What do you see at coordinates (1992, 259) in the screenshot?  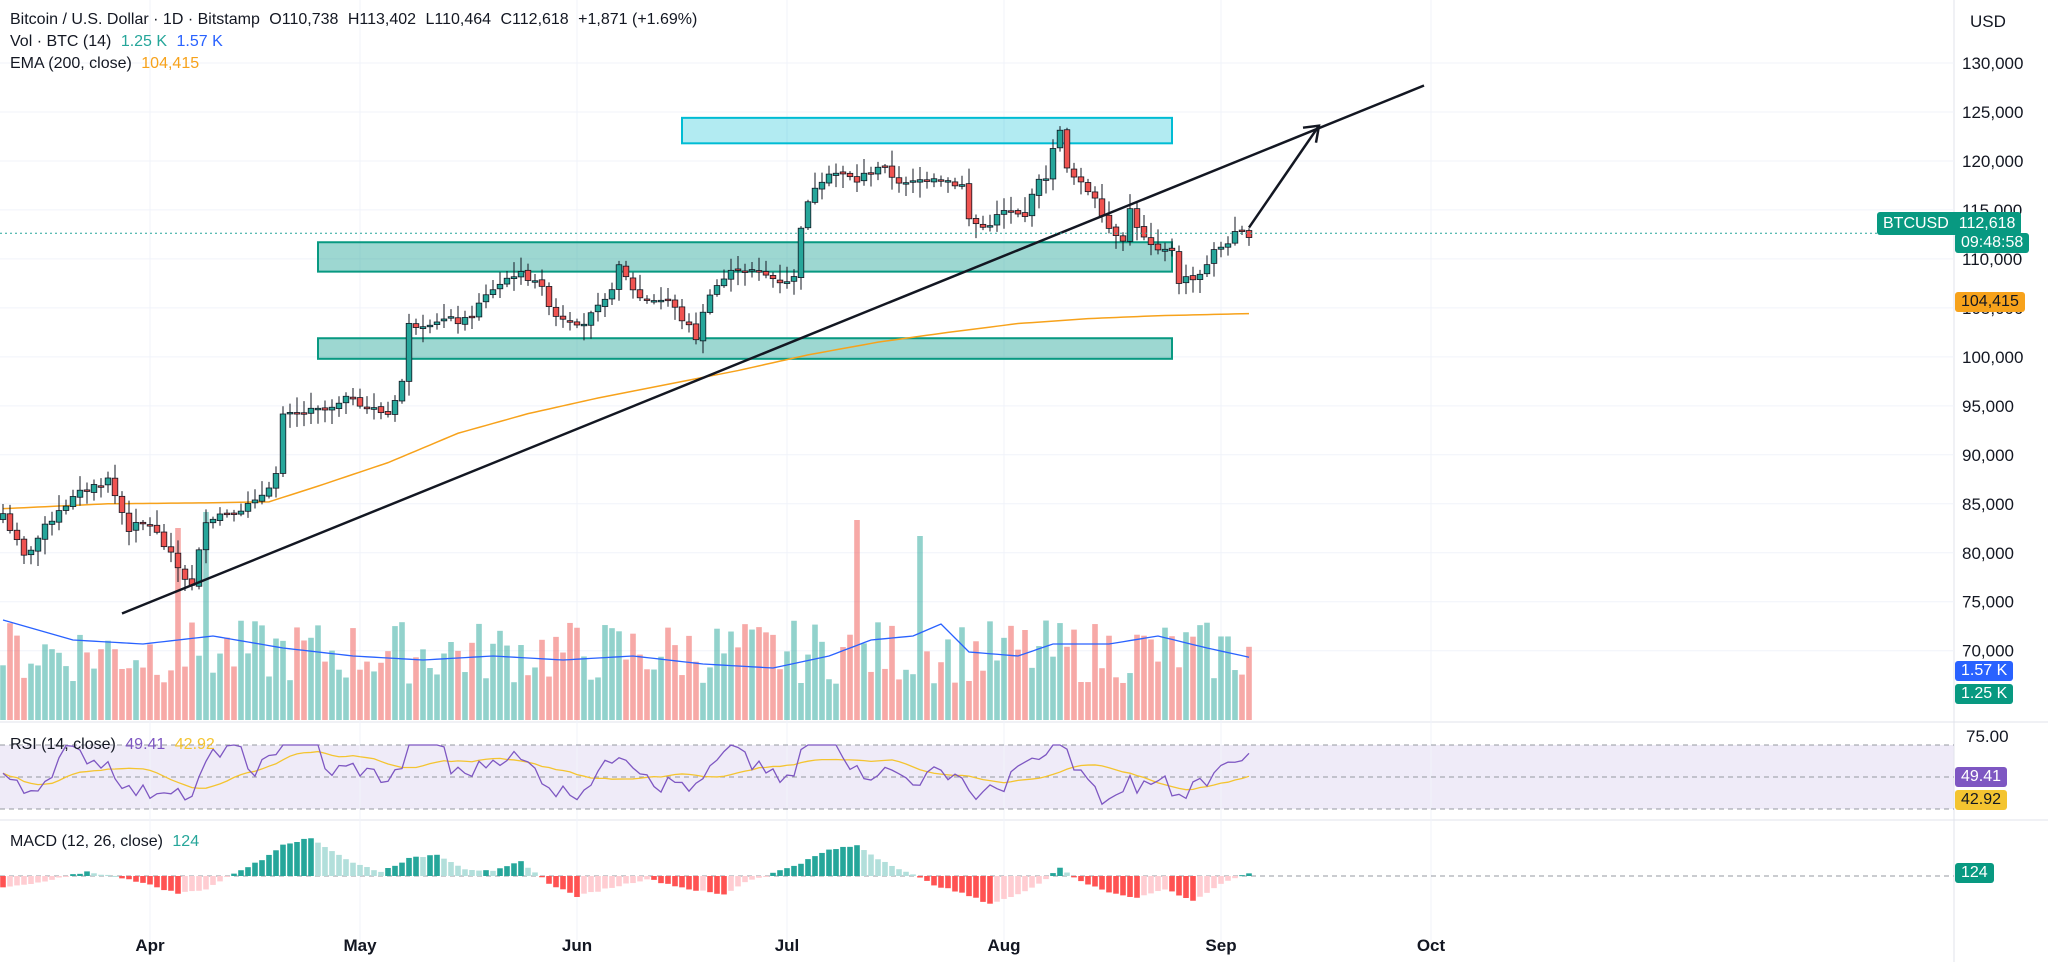 I see `price-tick-label: 110,000` at bounding box center [1992, 259].